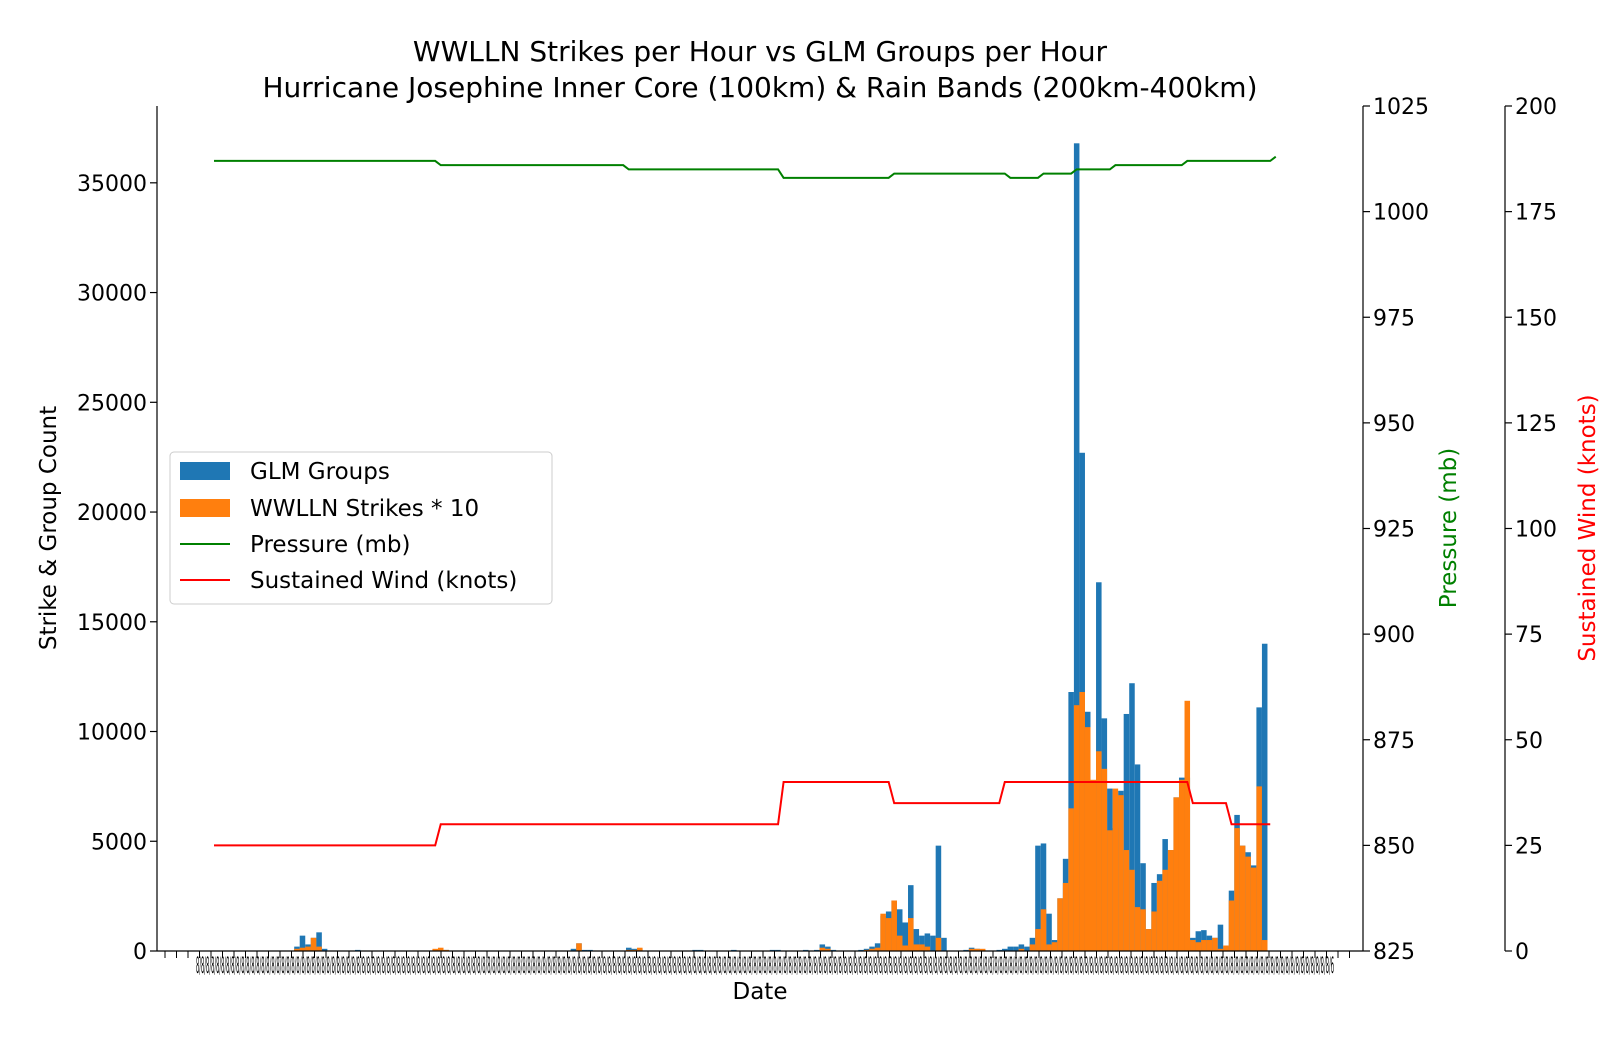  I want to click on pressure-tick-label: 825, so click(1394, 952).